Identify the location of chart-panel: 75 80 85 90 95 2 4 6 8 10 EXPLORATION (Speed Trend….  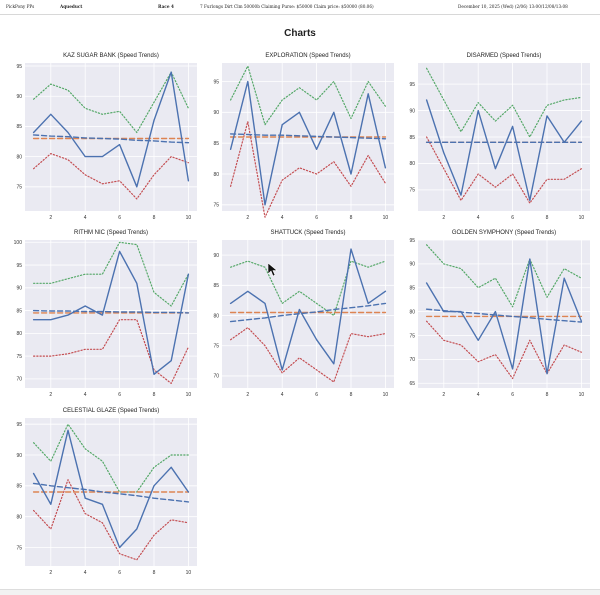
(303, 137).